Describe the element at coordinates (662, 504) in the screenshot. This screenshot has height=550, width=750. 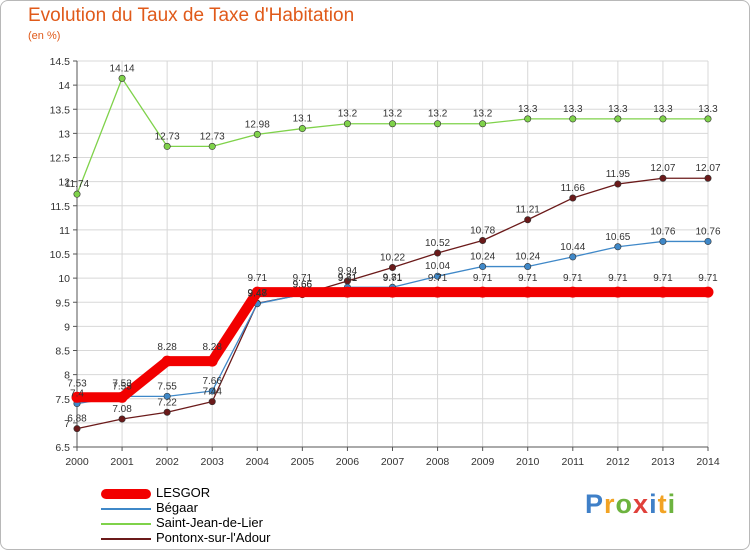
I see `logo-letter: t` at that location.